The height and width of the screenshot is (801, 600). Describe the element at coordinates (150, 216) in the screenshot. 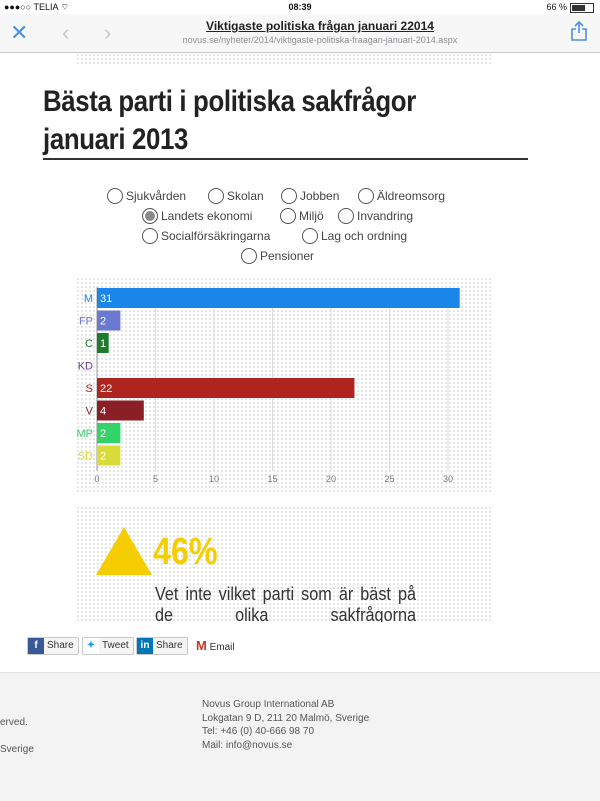

I see `radio-circle-selected` at that location.